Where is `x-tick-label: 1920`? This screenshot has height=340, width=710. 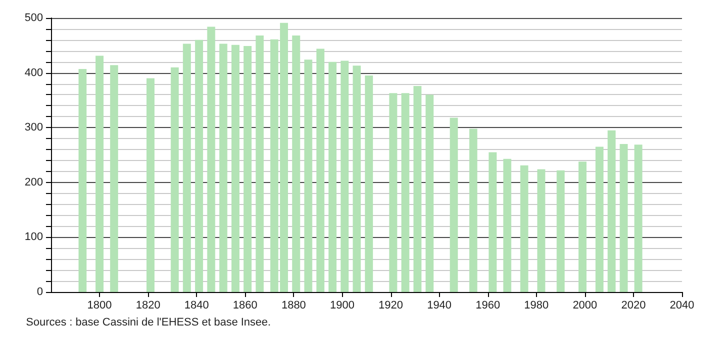
x-tick-label: 1920 is located at coordinates (391, 306).